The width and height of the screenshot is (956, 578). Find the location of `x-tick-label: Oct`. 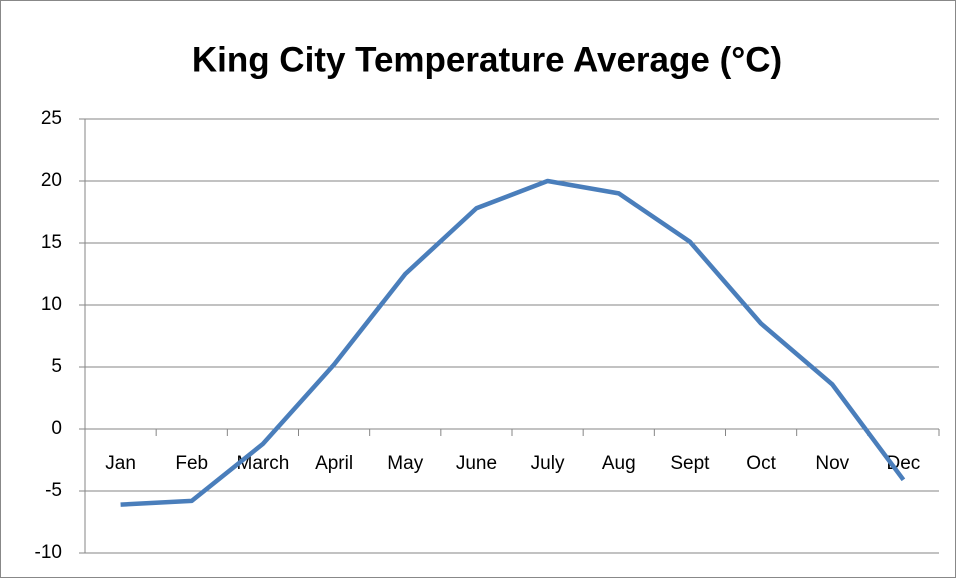

x-tick-label: Oct is located at coordinates (761, 463).